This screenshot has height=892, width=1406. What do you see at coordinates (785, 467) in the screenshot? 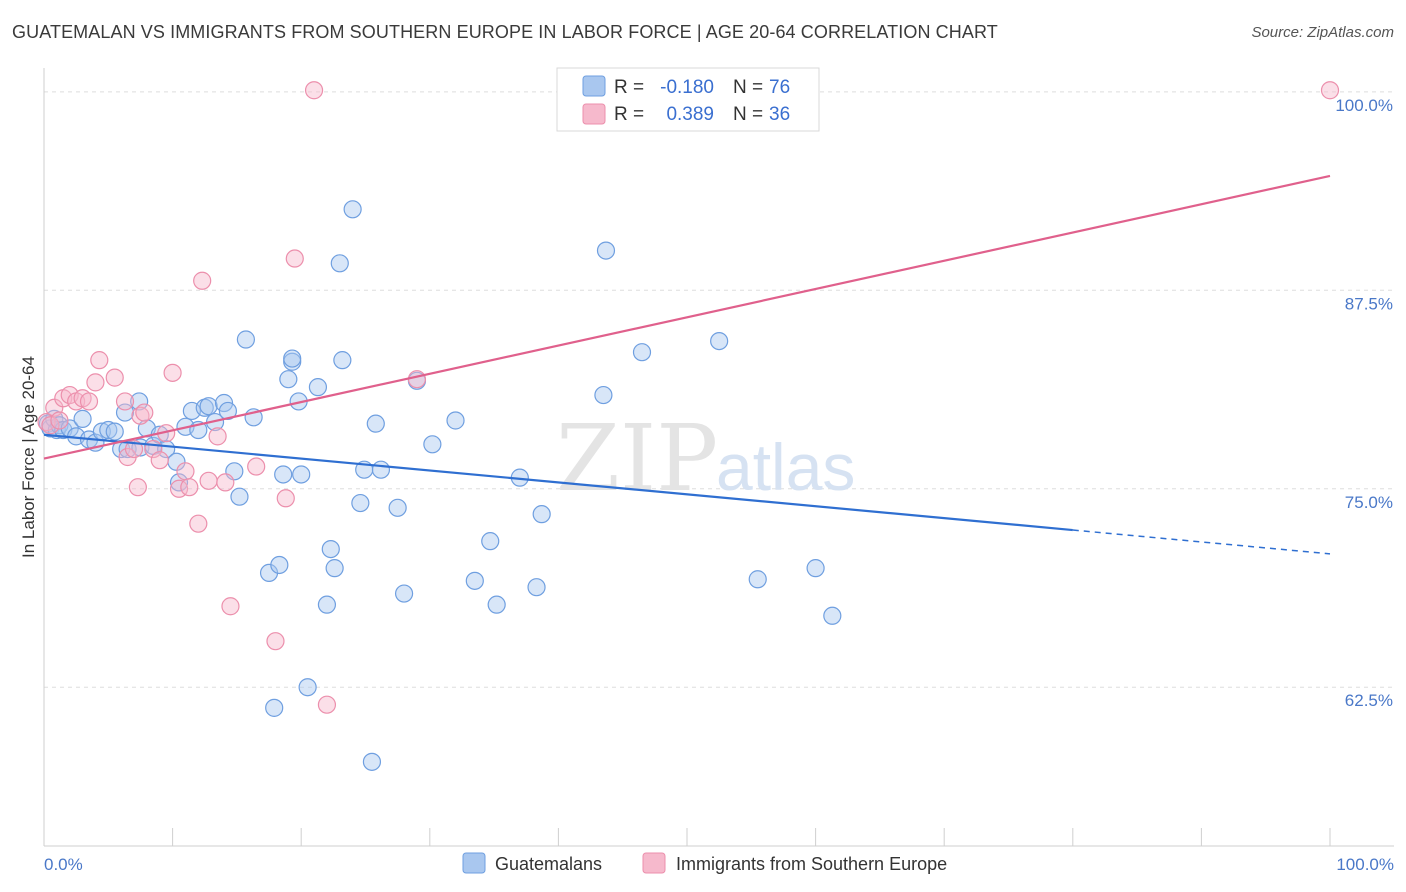
I see `watermark-atlas: atlas` at bounding box center [785, 467].